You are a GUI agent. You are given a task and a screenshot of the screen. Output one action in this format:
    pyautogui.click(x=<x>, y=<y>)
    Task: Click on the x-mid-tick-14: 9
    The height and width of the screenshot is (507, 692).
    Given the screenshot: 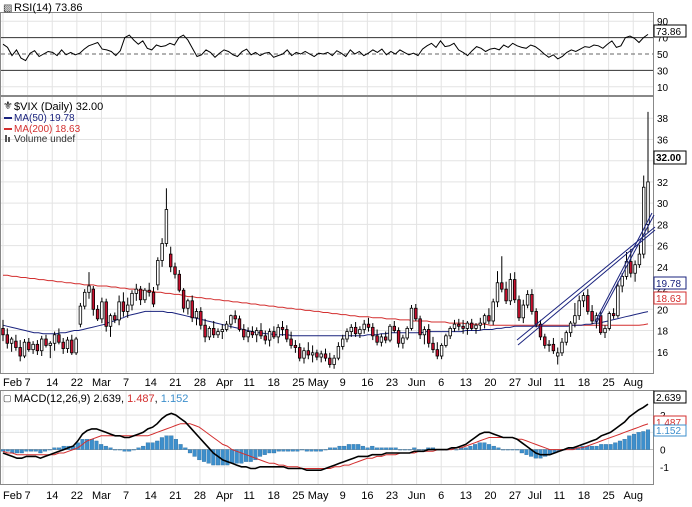 What is the action you would take?
    pyautogui.click(x=343, y=383)
    